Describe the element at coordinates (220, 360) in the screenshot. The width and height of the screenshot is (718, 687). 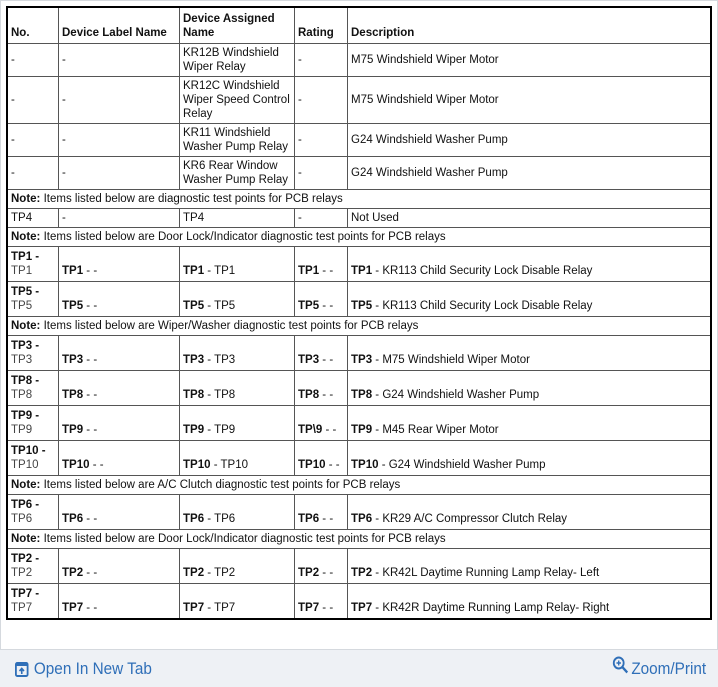
I see `cell-text: - TP3` at that location.